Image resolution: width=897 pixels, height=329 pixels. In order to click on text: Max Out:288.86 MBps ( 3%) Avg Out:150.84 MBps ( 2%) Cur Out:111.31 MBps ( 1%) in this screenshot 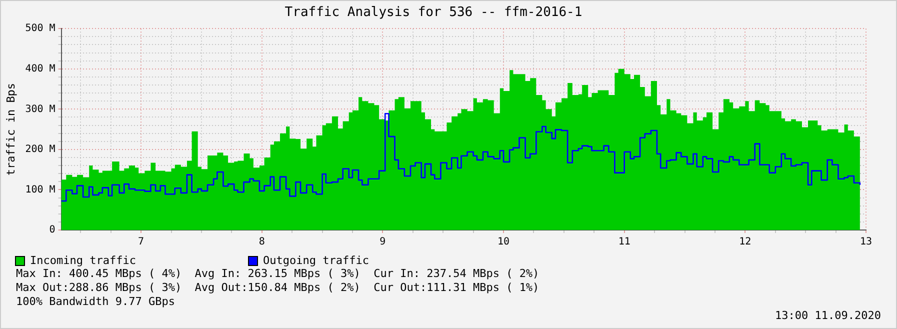, I will do `click(278, 288)`.